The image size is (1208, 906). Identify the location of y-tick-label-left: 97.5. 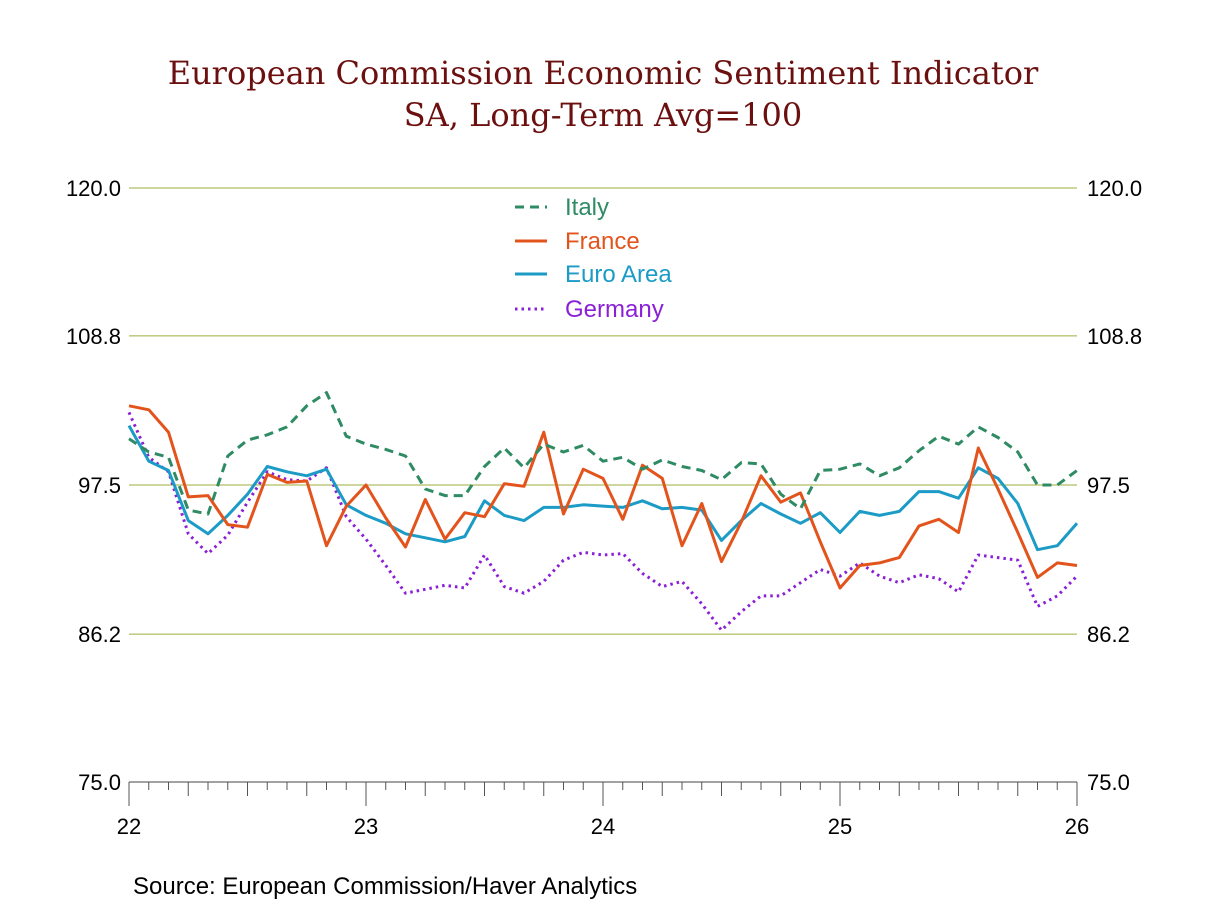
(99, 485).